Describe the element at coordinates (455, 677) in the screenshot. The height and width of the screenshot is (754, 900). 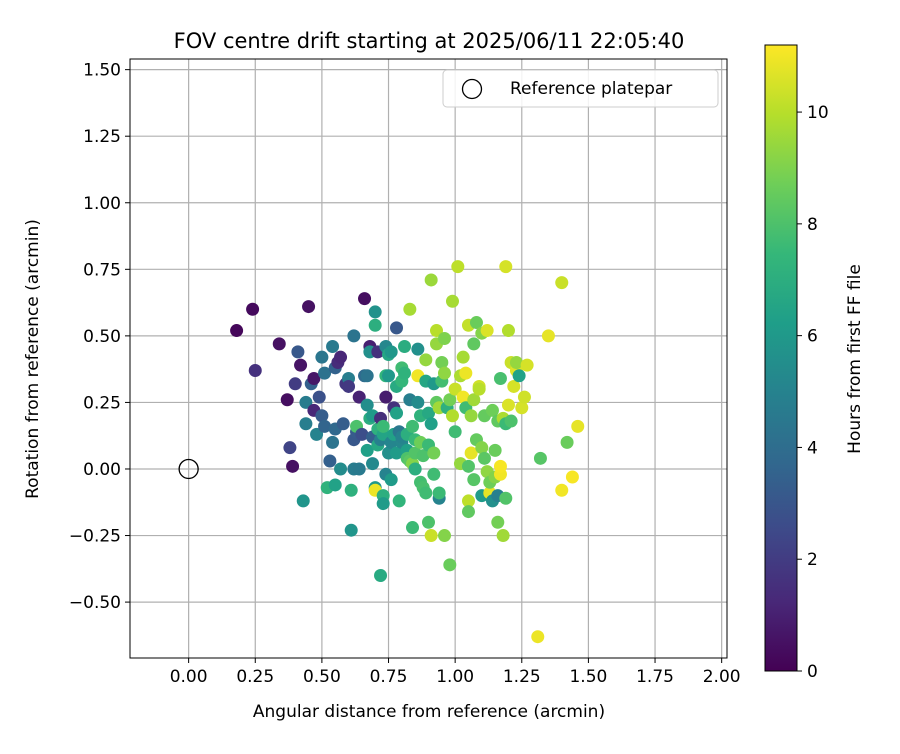
I see `x-tick-label: 1.00` at that location.